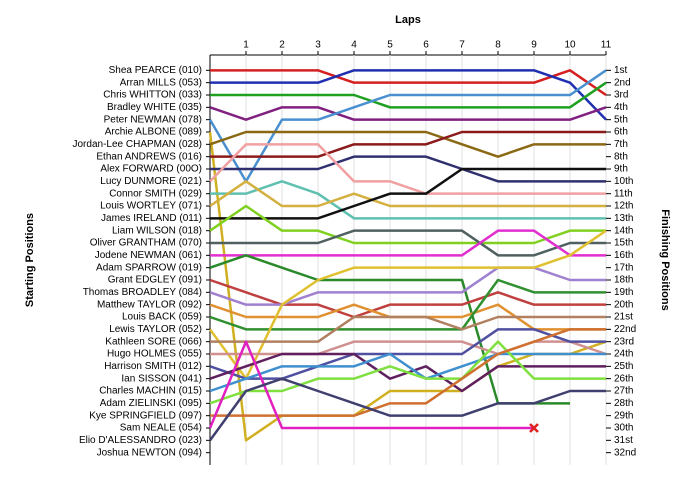 The height and width of the screenshot is (480, 700). I want to click on y2-tick-label: 5th, so click(621, 119).